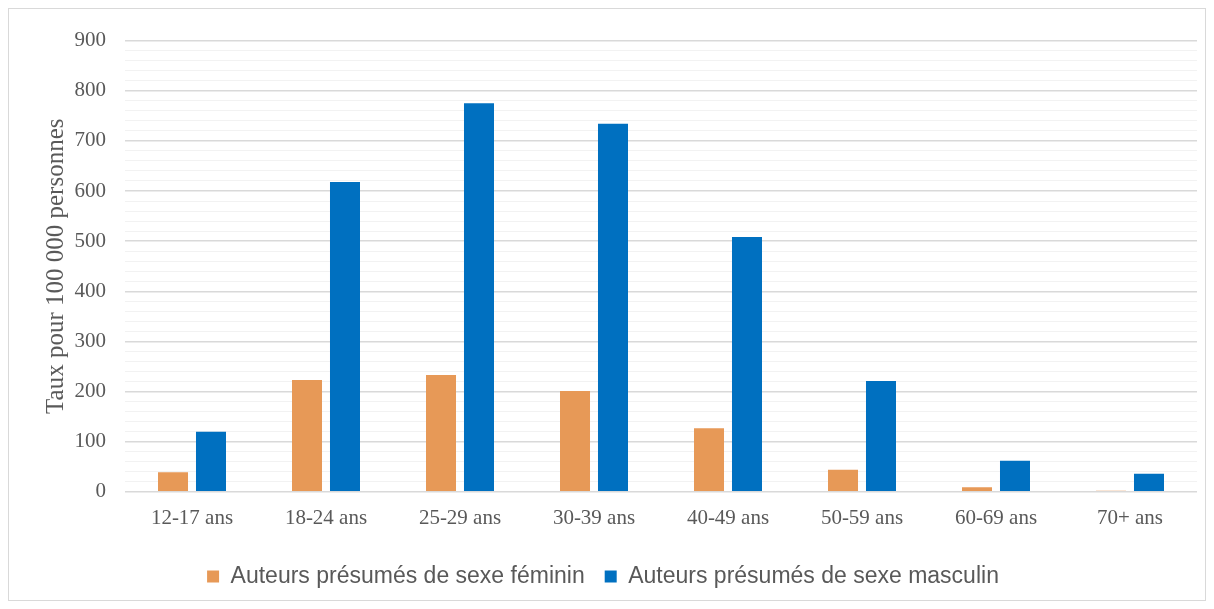  What do you see at coordinates (54, 266) in the screenshot?
I see `y-axis-title: Taux pour 100 000 personnes` at bounding box center [54, 266].